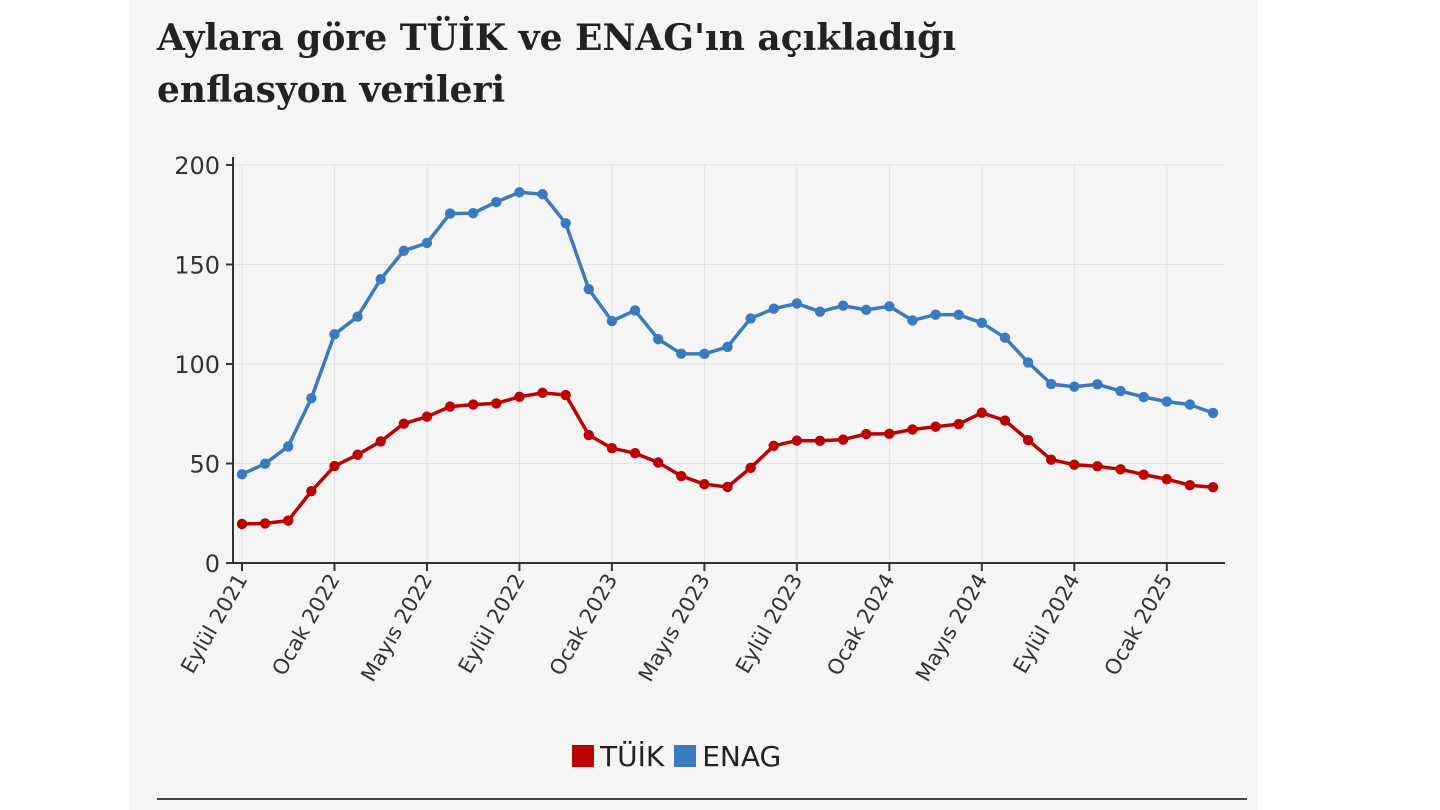  What do you see at coordinates (1046, 624) in the screenshot?
I see `x-tick-label: Eylül 2024` at bounding box center [1046, 624].